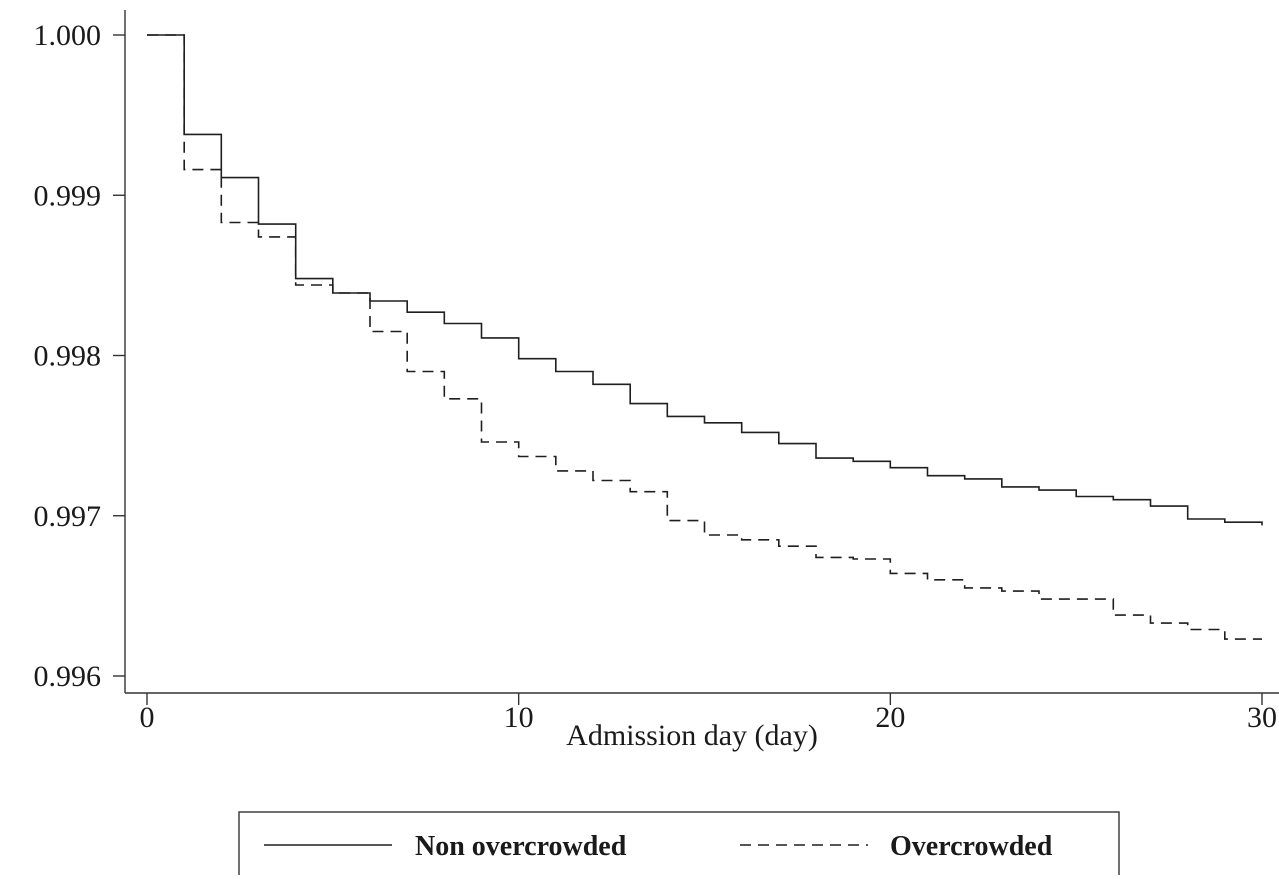  Describe the element at coordinates (68, 356) in the screenshot. I see `y-tick-label: 0.998` at that location.